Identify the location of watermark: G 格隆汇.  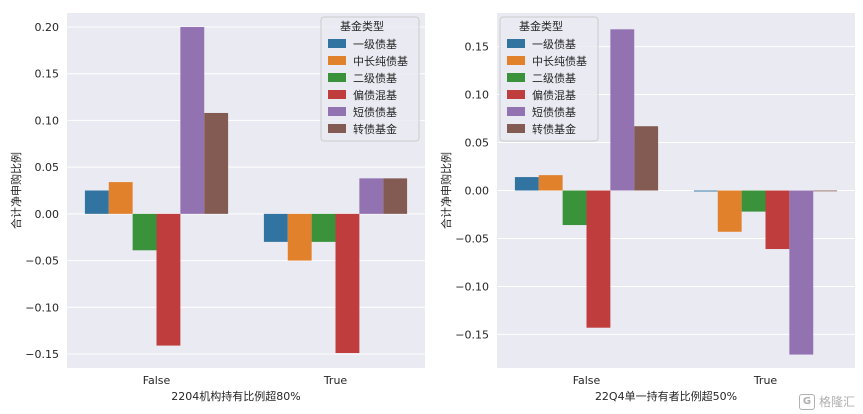
(826, 401).